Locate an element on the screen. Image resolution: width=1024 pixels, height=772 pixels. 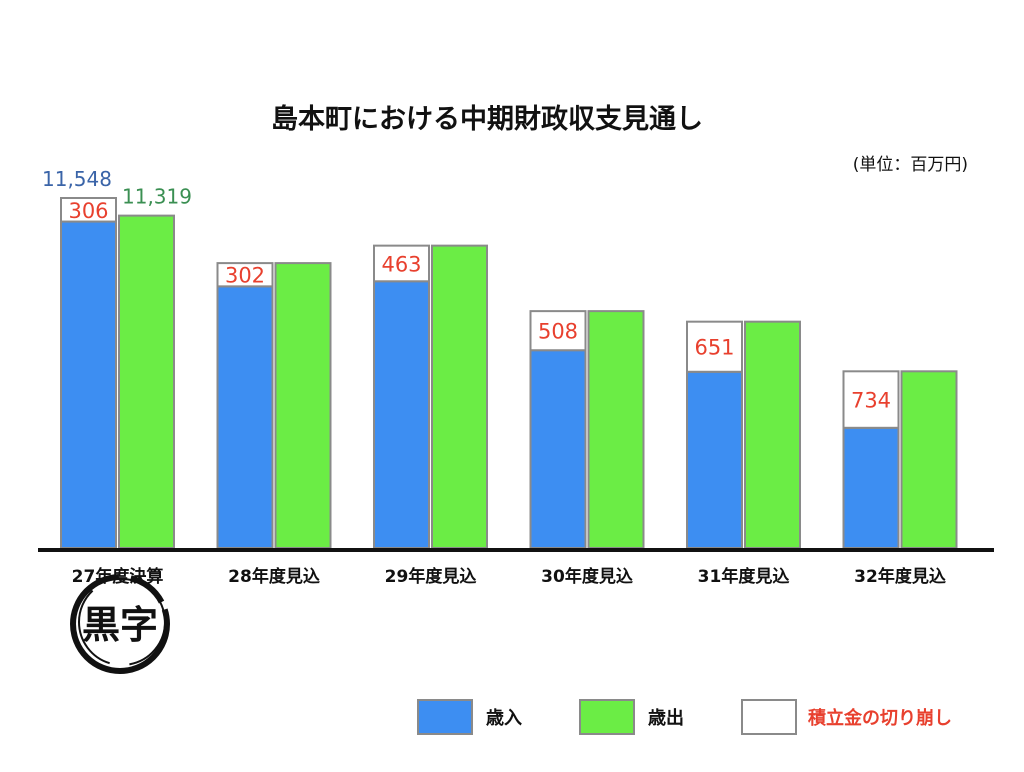
x-tick-label-4: 31年度見込 is located at coordinates (744, 576).